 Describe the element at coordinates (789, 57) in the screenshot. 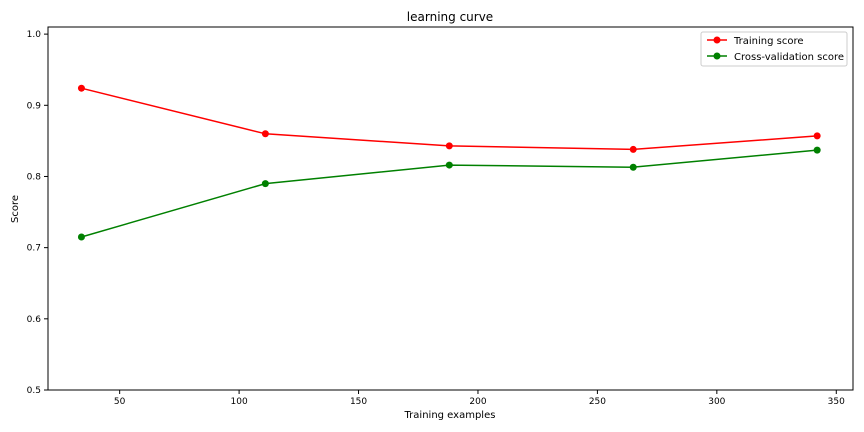

I see `legend-label-cross-validation: Cross-validation score` at that location.